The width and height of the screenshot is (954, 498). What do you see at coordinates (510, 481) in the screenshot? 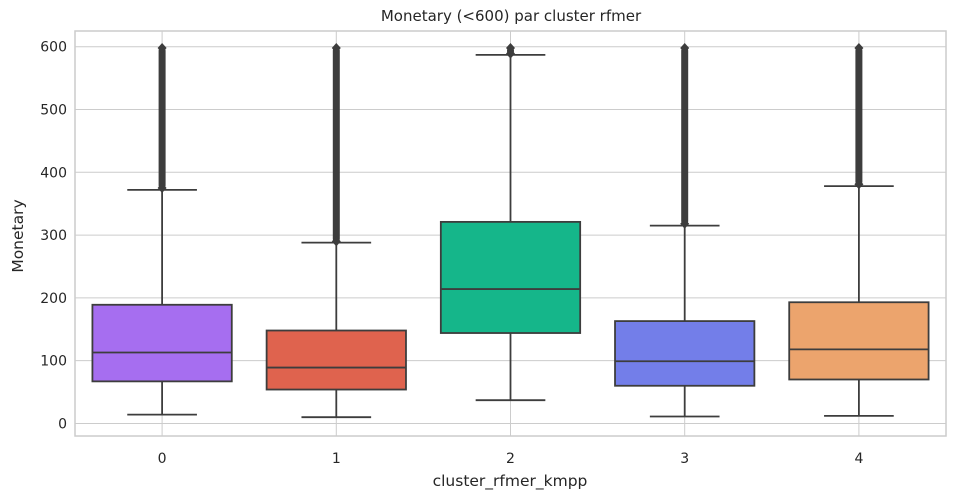
I see `x-axis-label: cluster_rfmer_kmpp` at bounding box center [510, 481].